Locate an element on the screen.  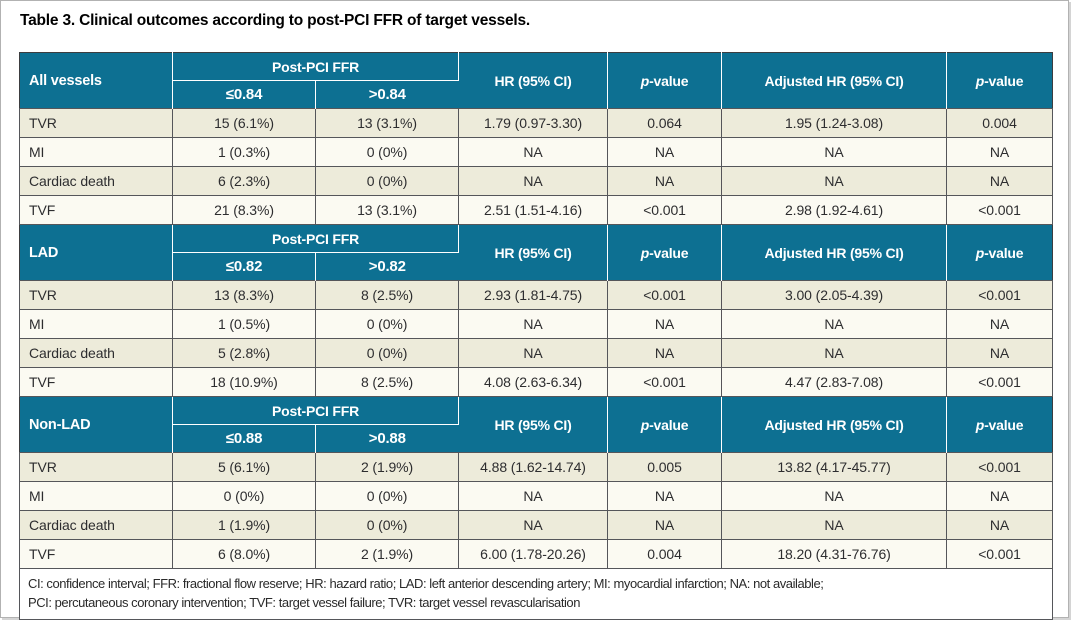
cell-hr: 2.93 (1.81-4.75) is located at coordinates (533, 295).